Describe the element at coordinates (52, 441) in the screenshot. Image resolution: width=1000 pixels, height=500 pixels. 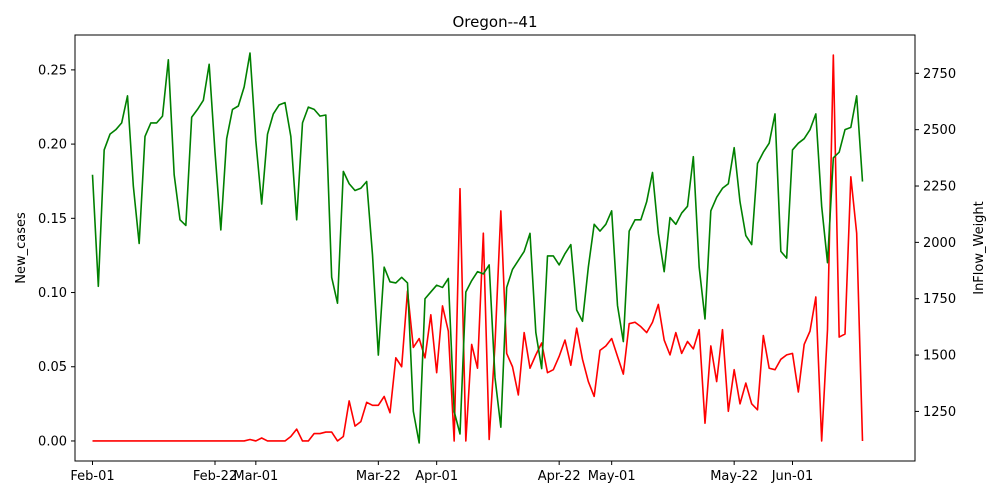
I see `left-y-tick-label: 0.00` at that location.